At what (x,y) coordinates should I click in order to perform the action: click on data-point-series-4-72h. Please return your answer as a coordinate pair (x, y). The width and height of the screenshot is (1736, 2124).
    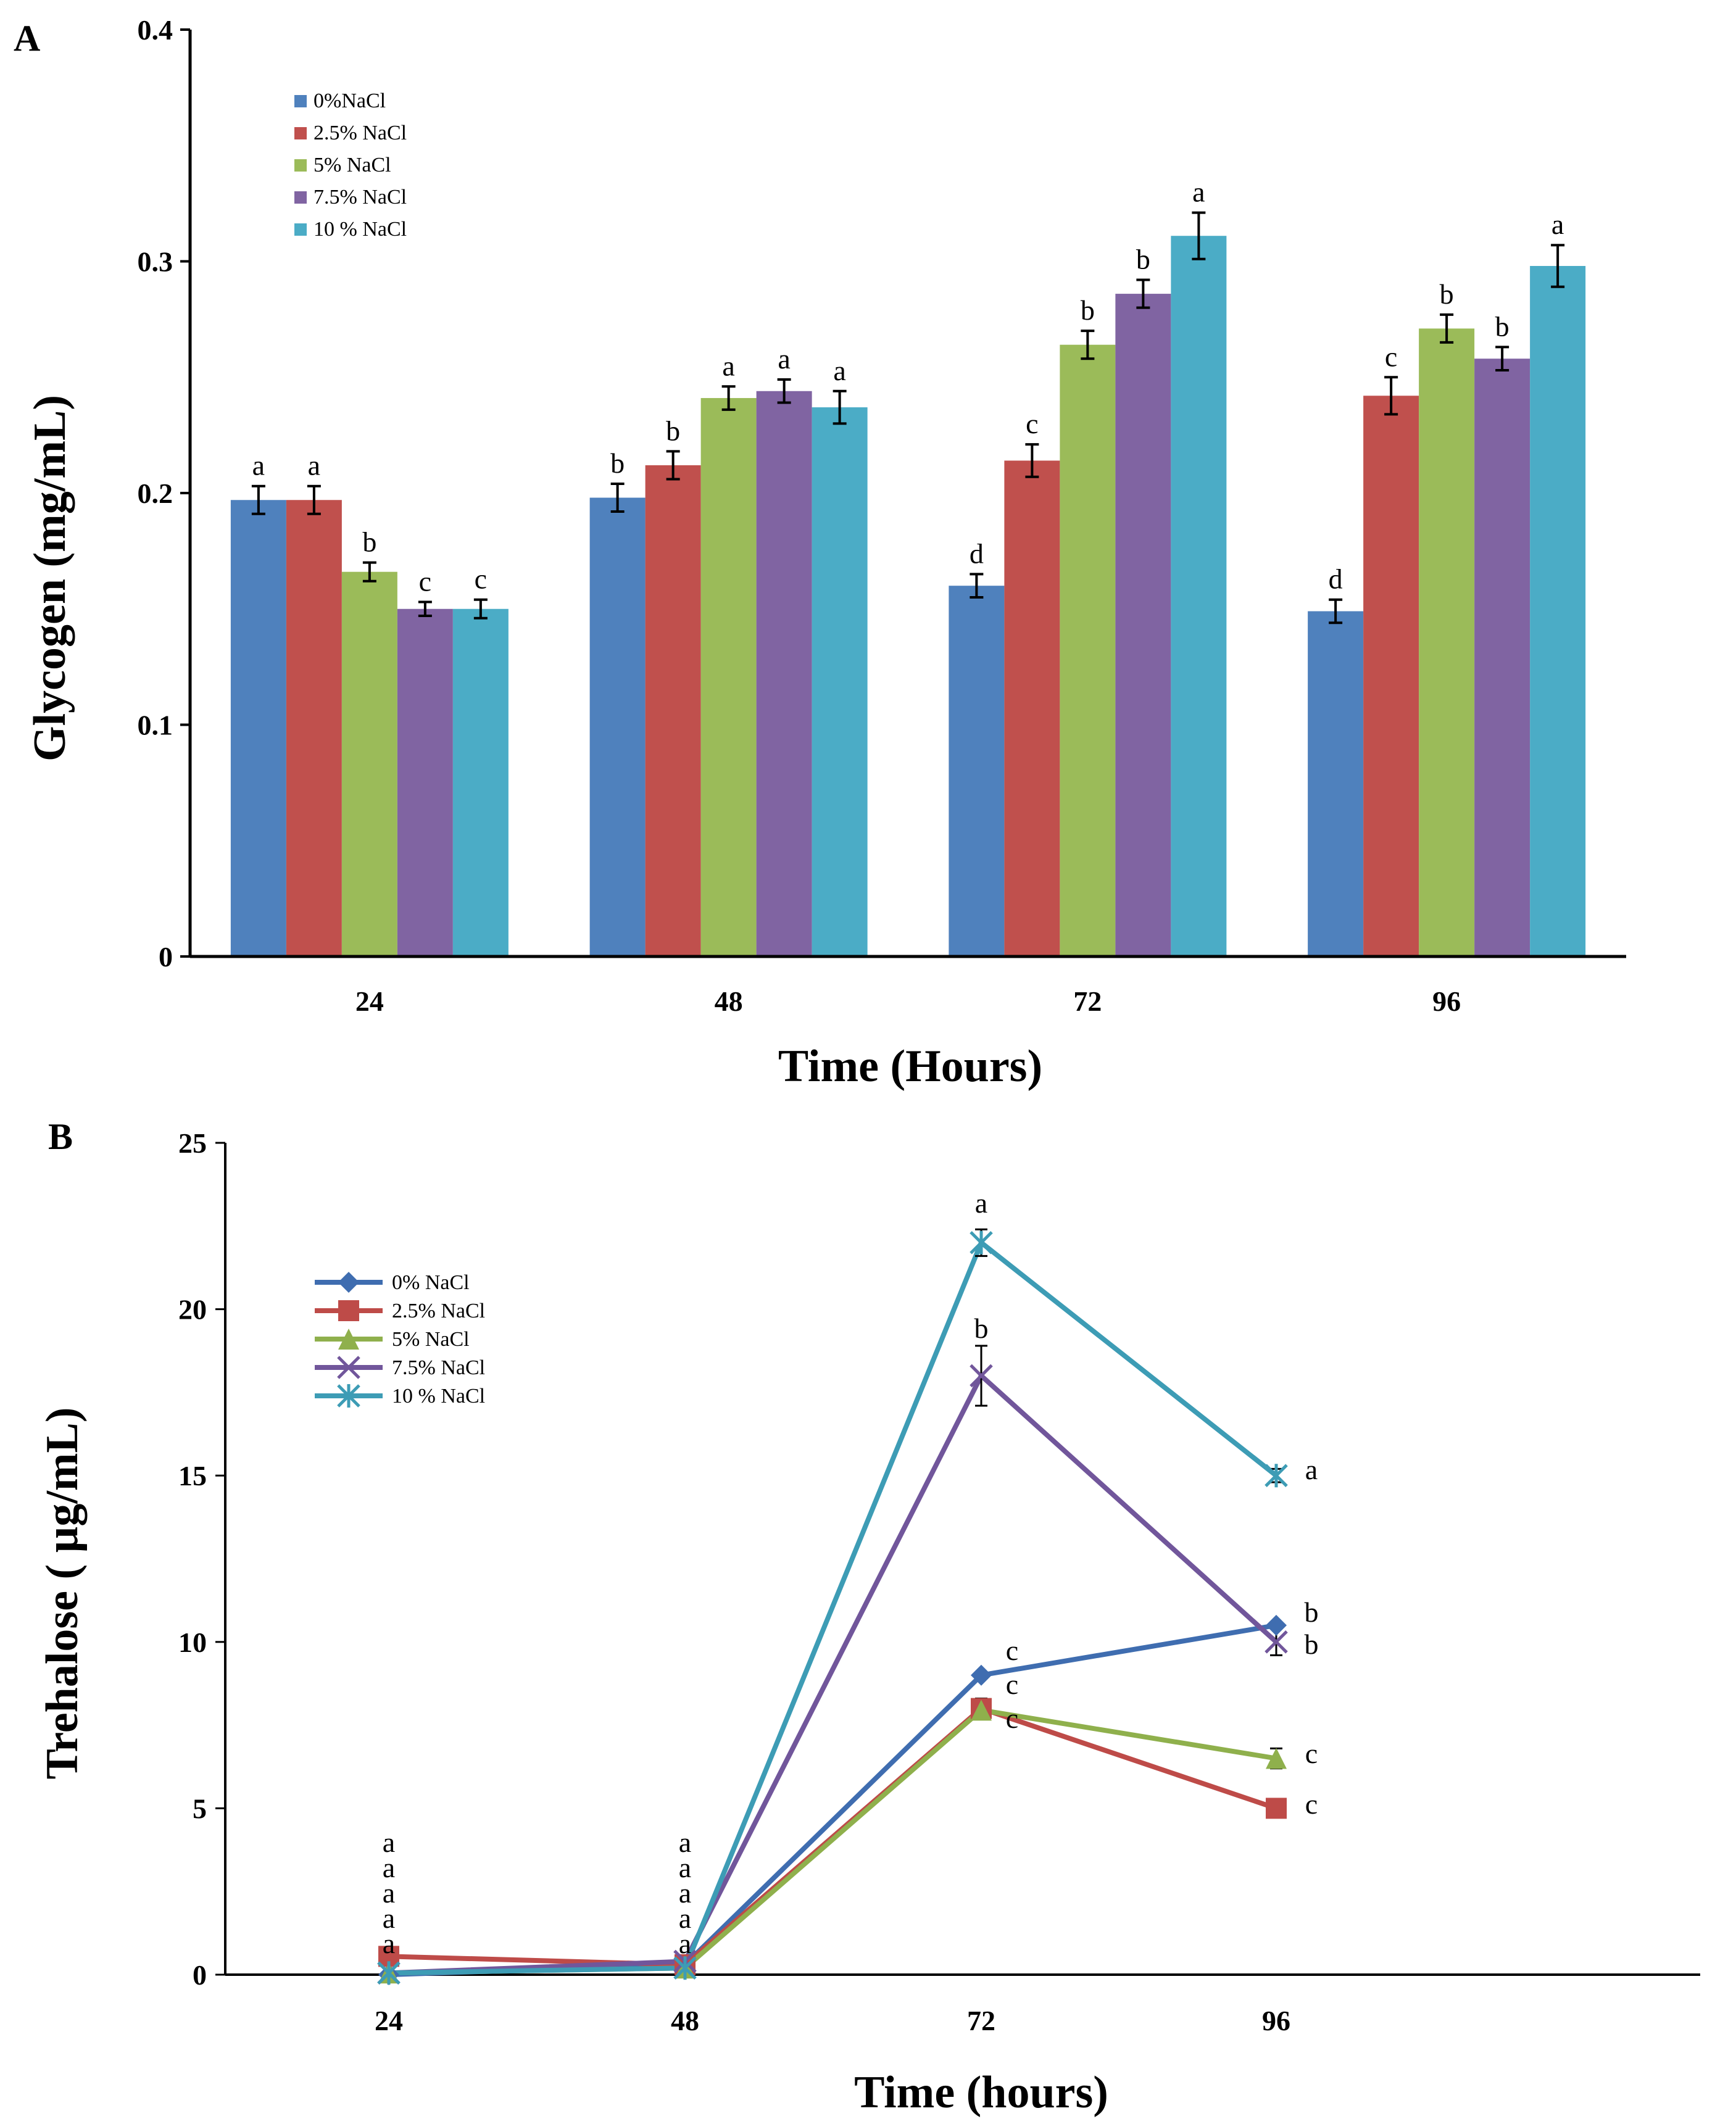
    Looking at the image, I should click on (981, 1242).